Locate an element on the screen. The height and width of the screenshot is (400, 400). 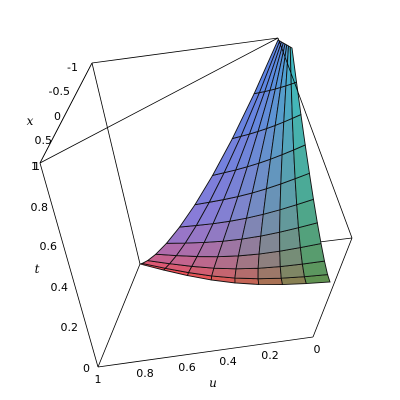
x-axis: -1 -0.5 0 0.5 1 x is located at coordinates (52, 117).